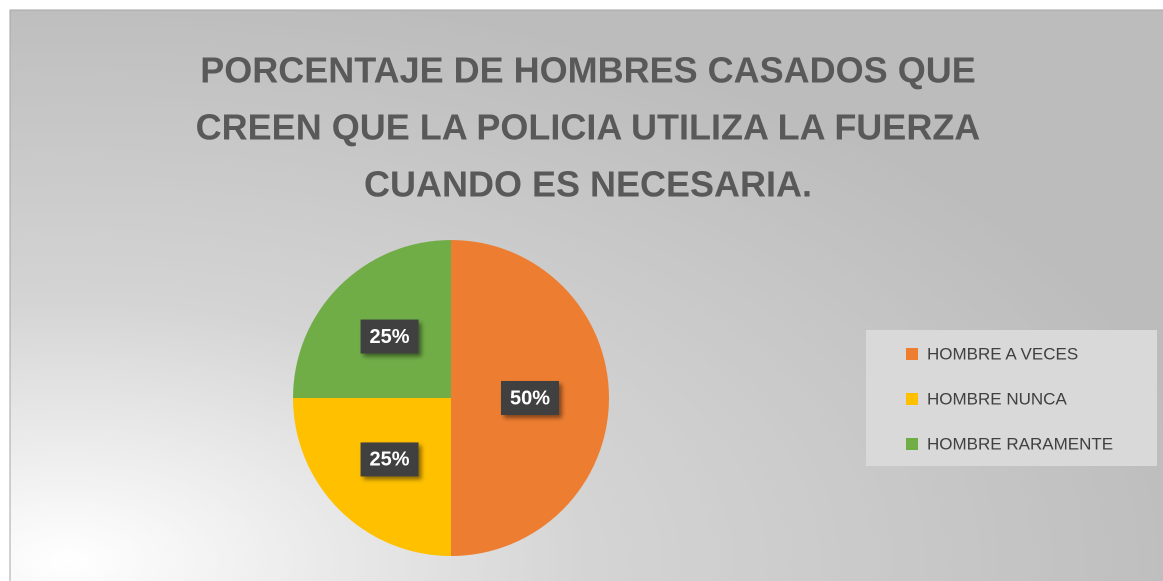  I want to click on legend-label: HOMBRE NUNCA, so click(997, 398).